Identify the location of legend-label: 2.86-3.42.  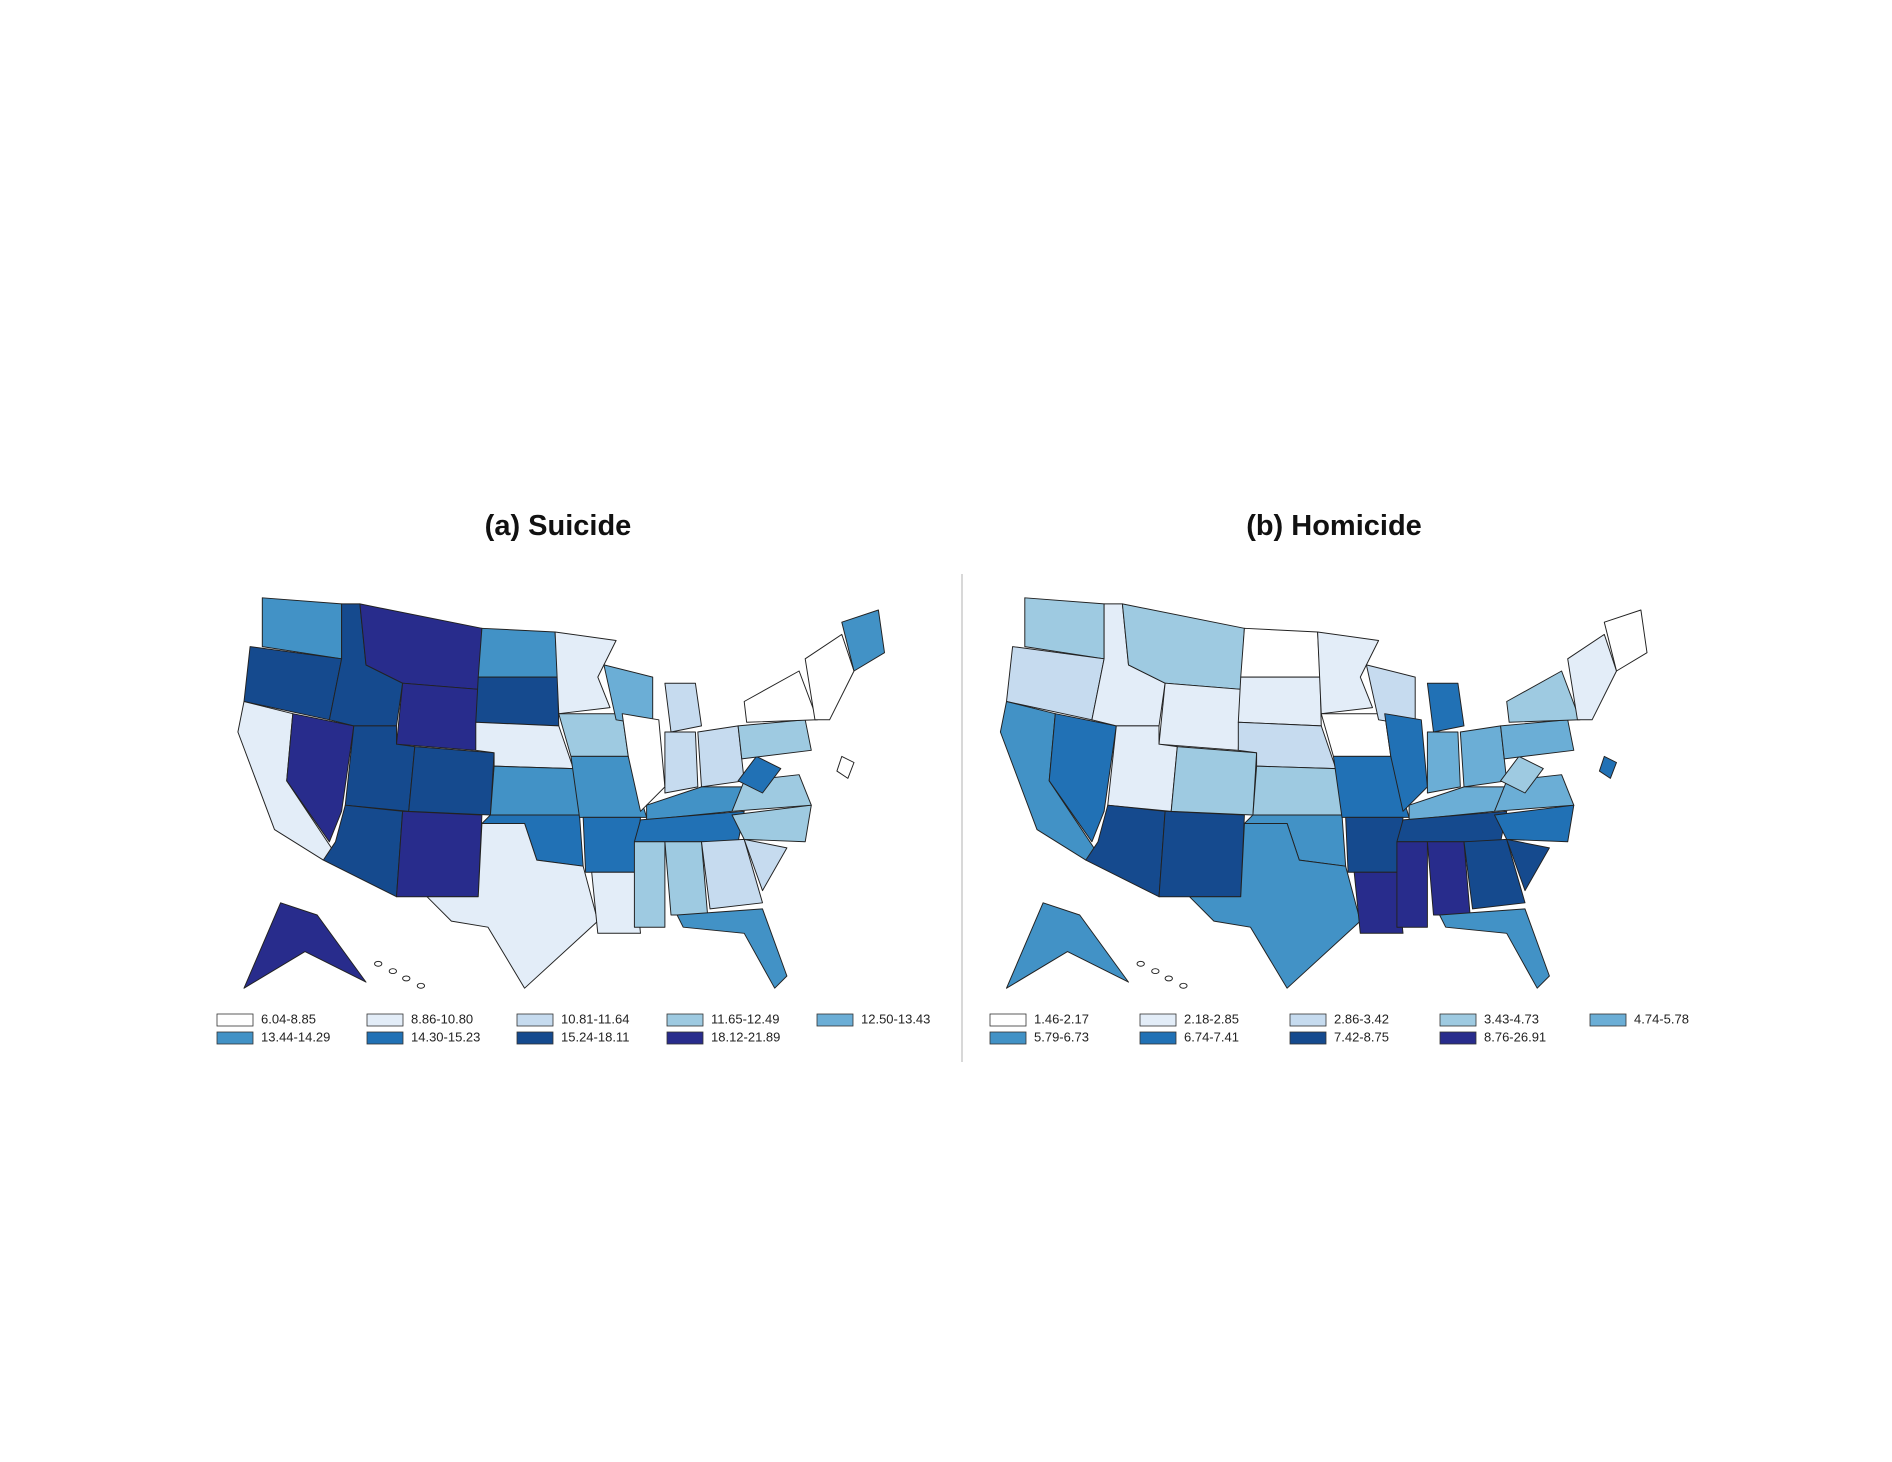
(1361, 1018).